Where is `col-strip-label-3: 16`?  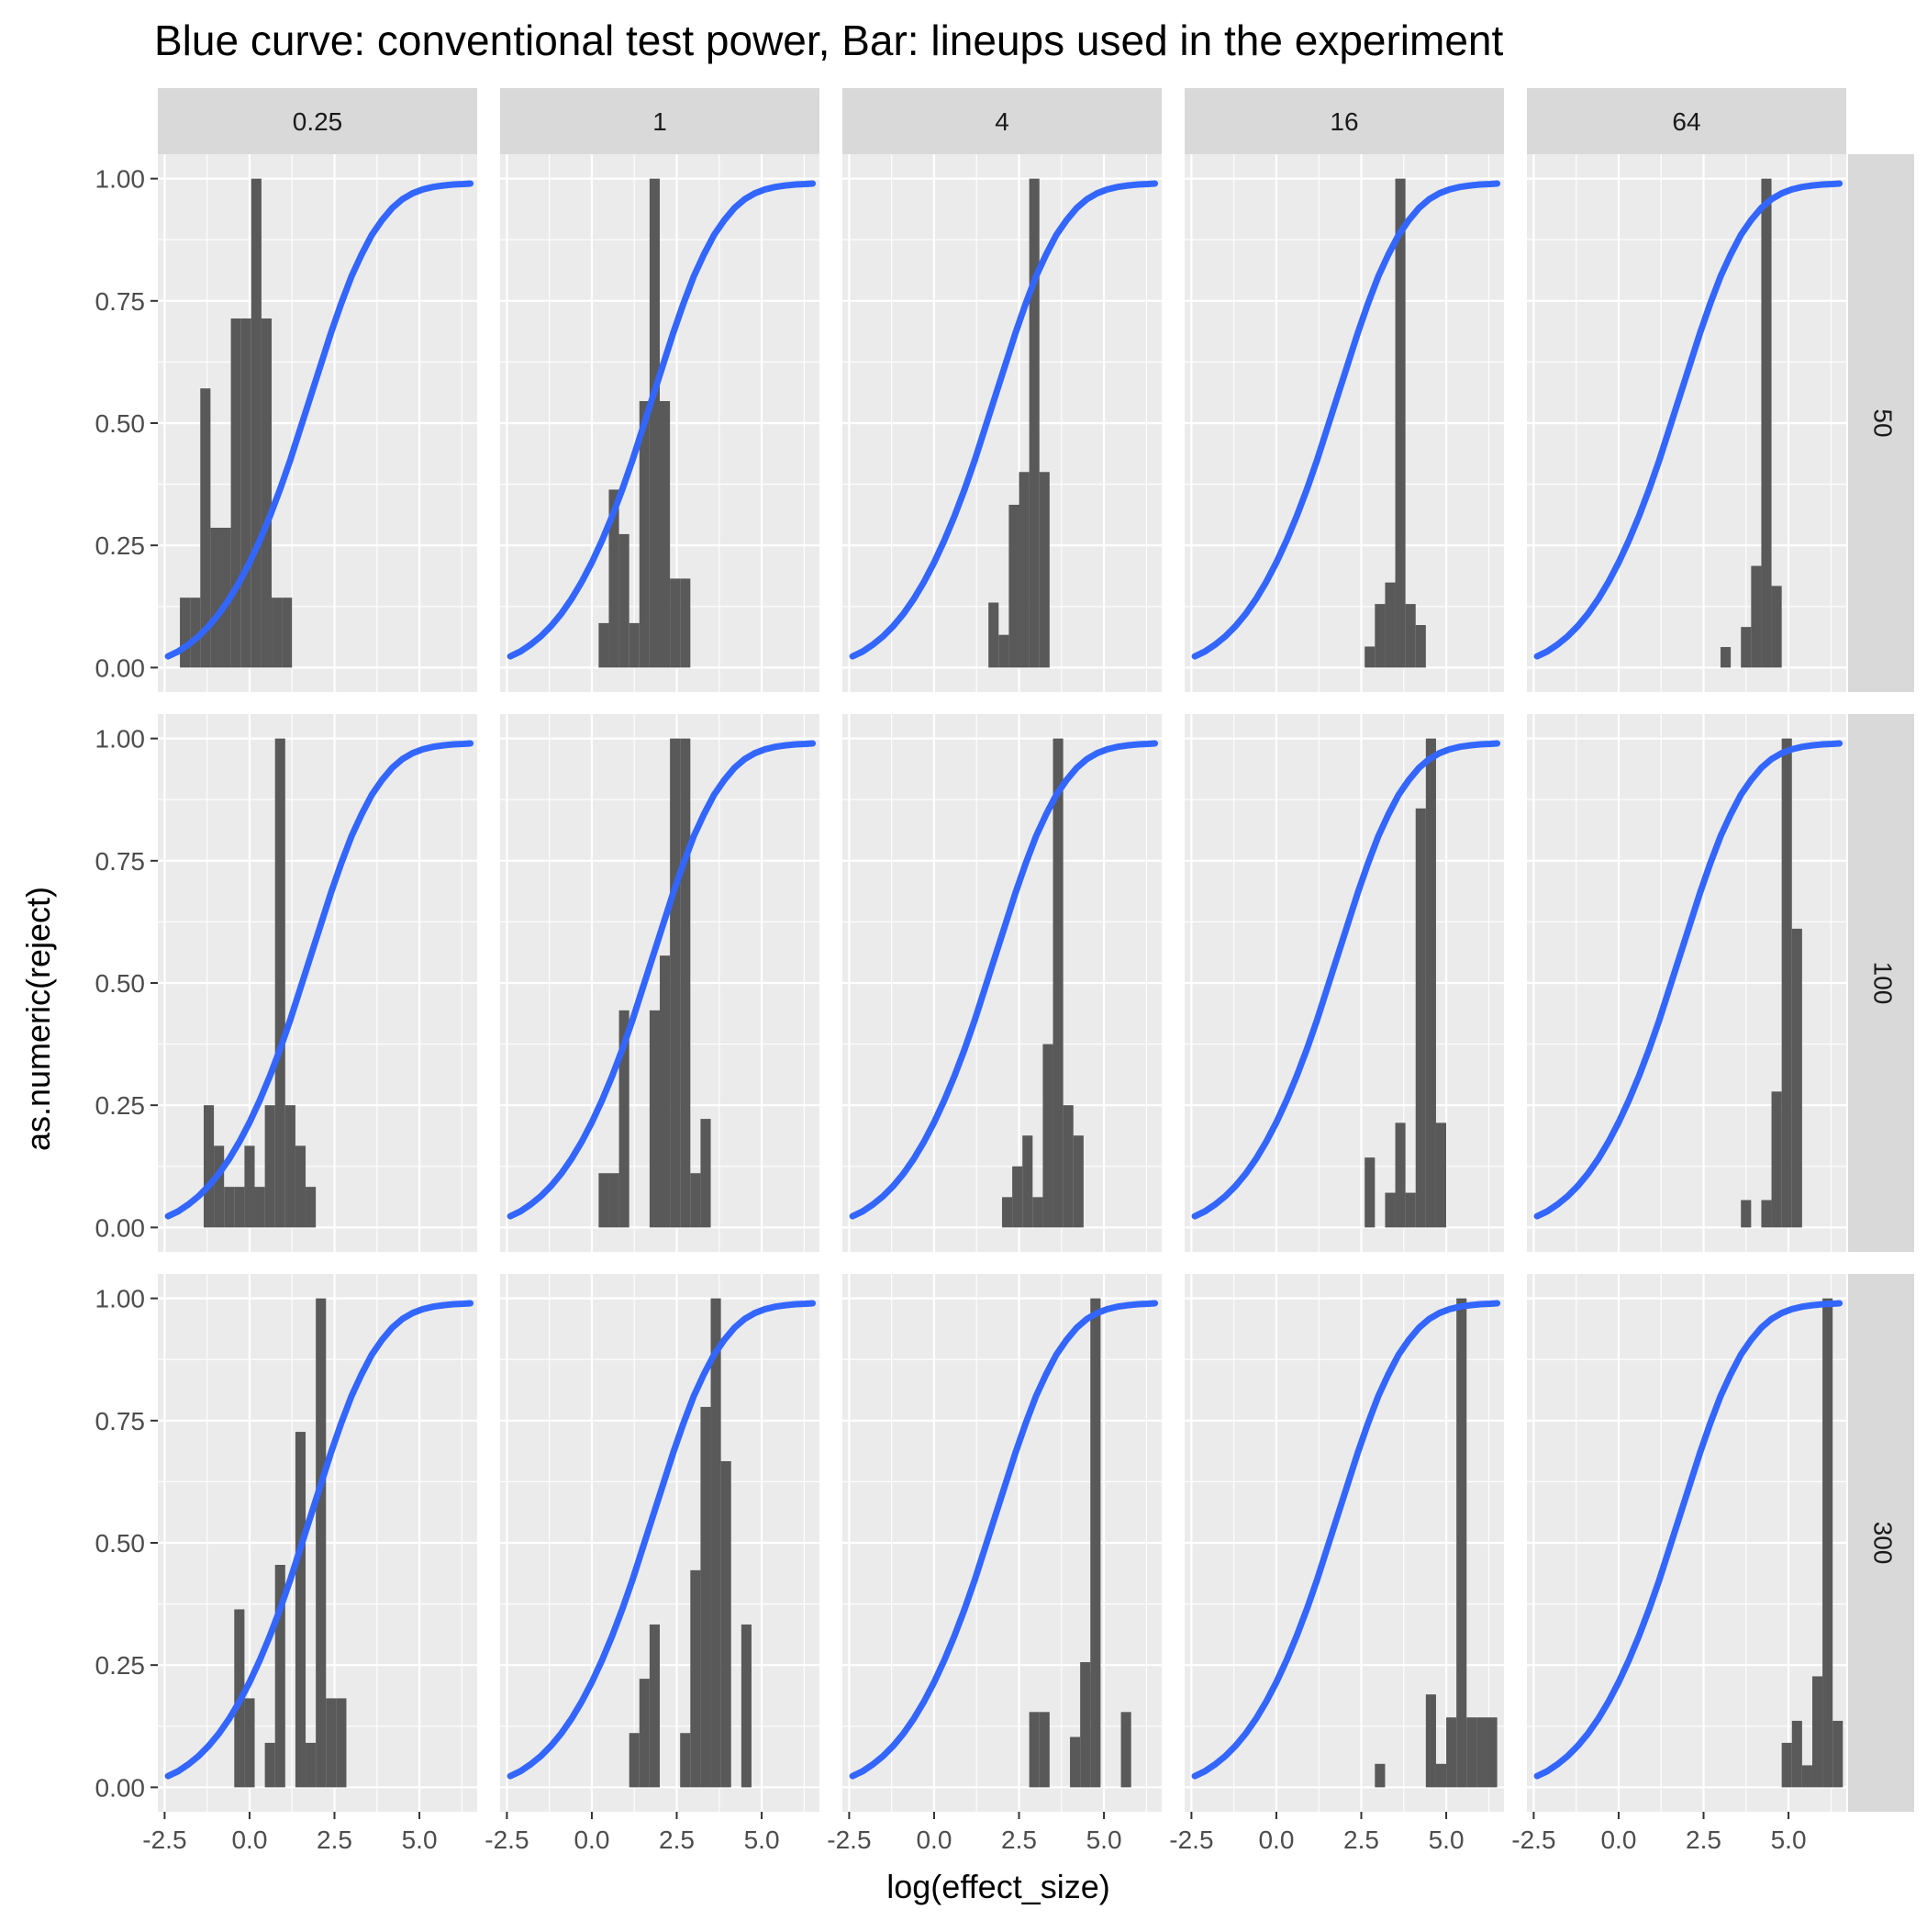 col-strip-label-3: 16 is located at coordinates (1344, 121).